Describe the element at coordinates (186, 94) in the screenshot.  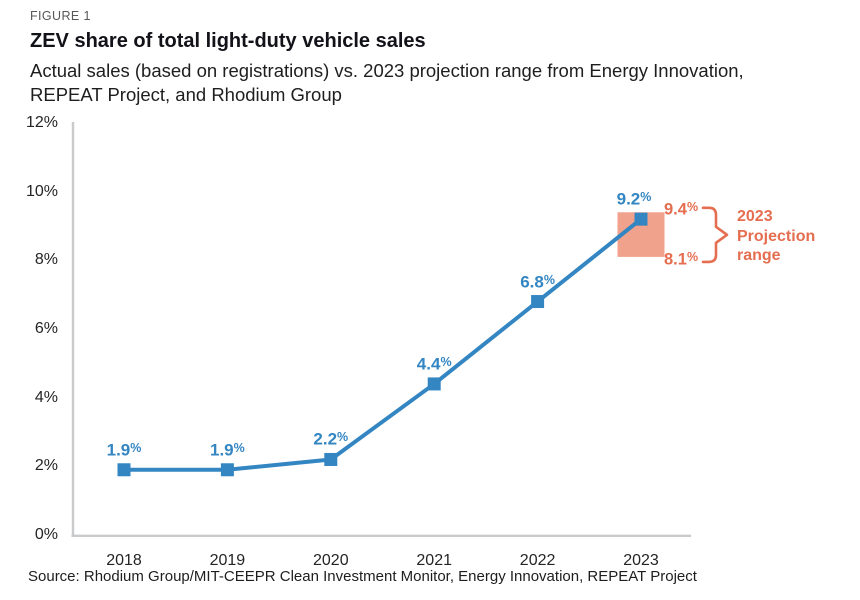
I see `subtitle-line-2: REPEAT Project, and Rhodium Group` at that location.